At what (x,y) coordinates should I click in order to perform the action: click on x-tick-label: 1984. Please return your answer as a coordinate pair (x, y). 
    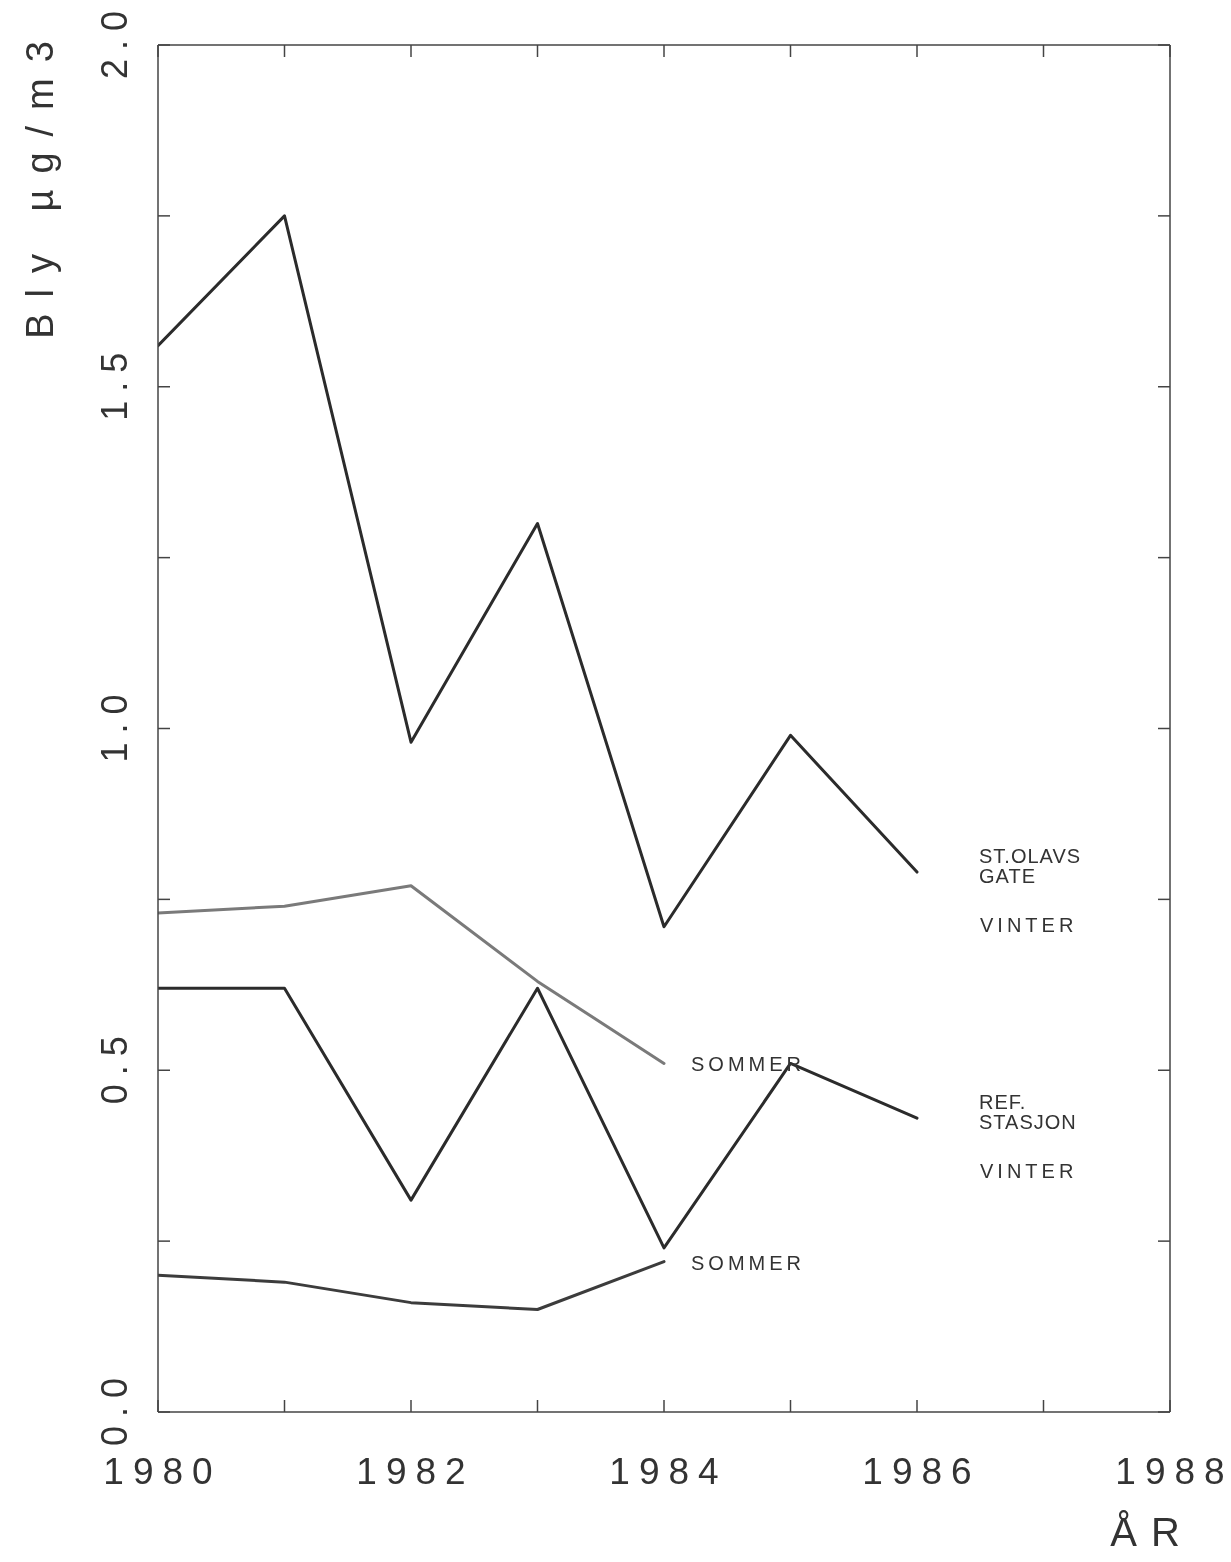
    Looking at the image, I should click on (668, 1471).